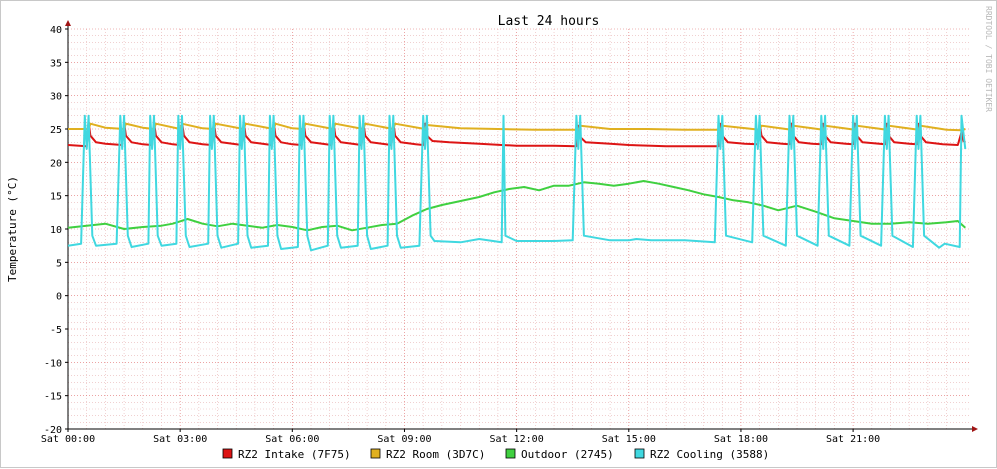 This screenshot has height=469, width=997. What do you see at coordinates (56, 330) in the screenshot?
I see `y-tick-label: -5` at bounding box center [56, 330].